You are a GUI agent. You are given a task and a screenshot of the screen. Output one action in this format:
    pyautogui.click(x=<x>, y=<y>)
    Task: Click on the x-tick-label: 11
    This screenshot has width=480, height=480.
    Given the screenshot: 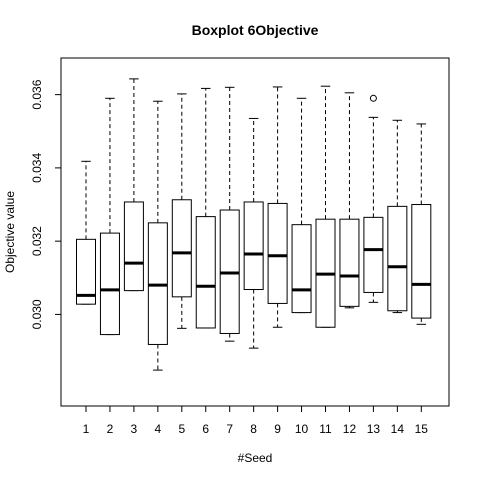 What is the action you would take?
    pyautogui.click(x=325, y=429)
    